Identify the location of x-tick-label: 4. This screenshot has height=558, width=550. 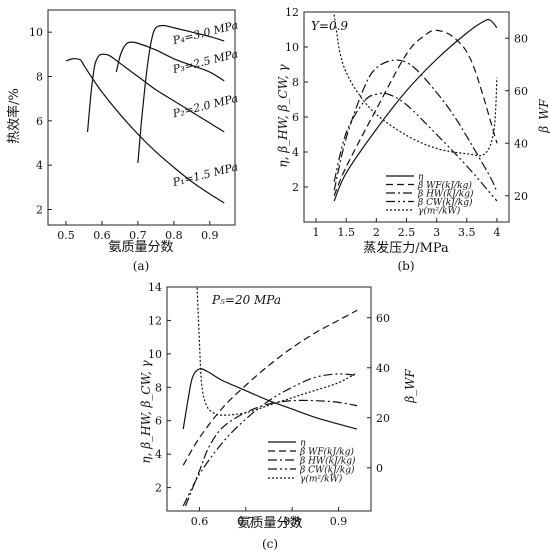
(496, 232).